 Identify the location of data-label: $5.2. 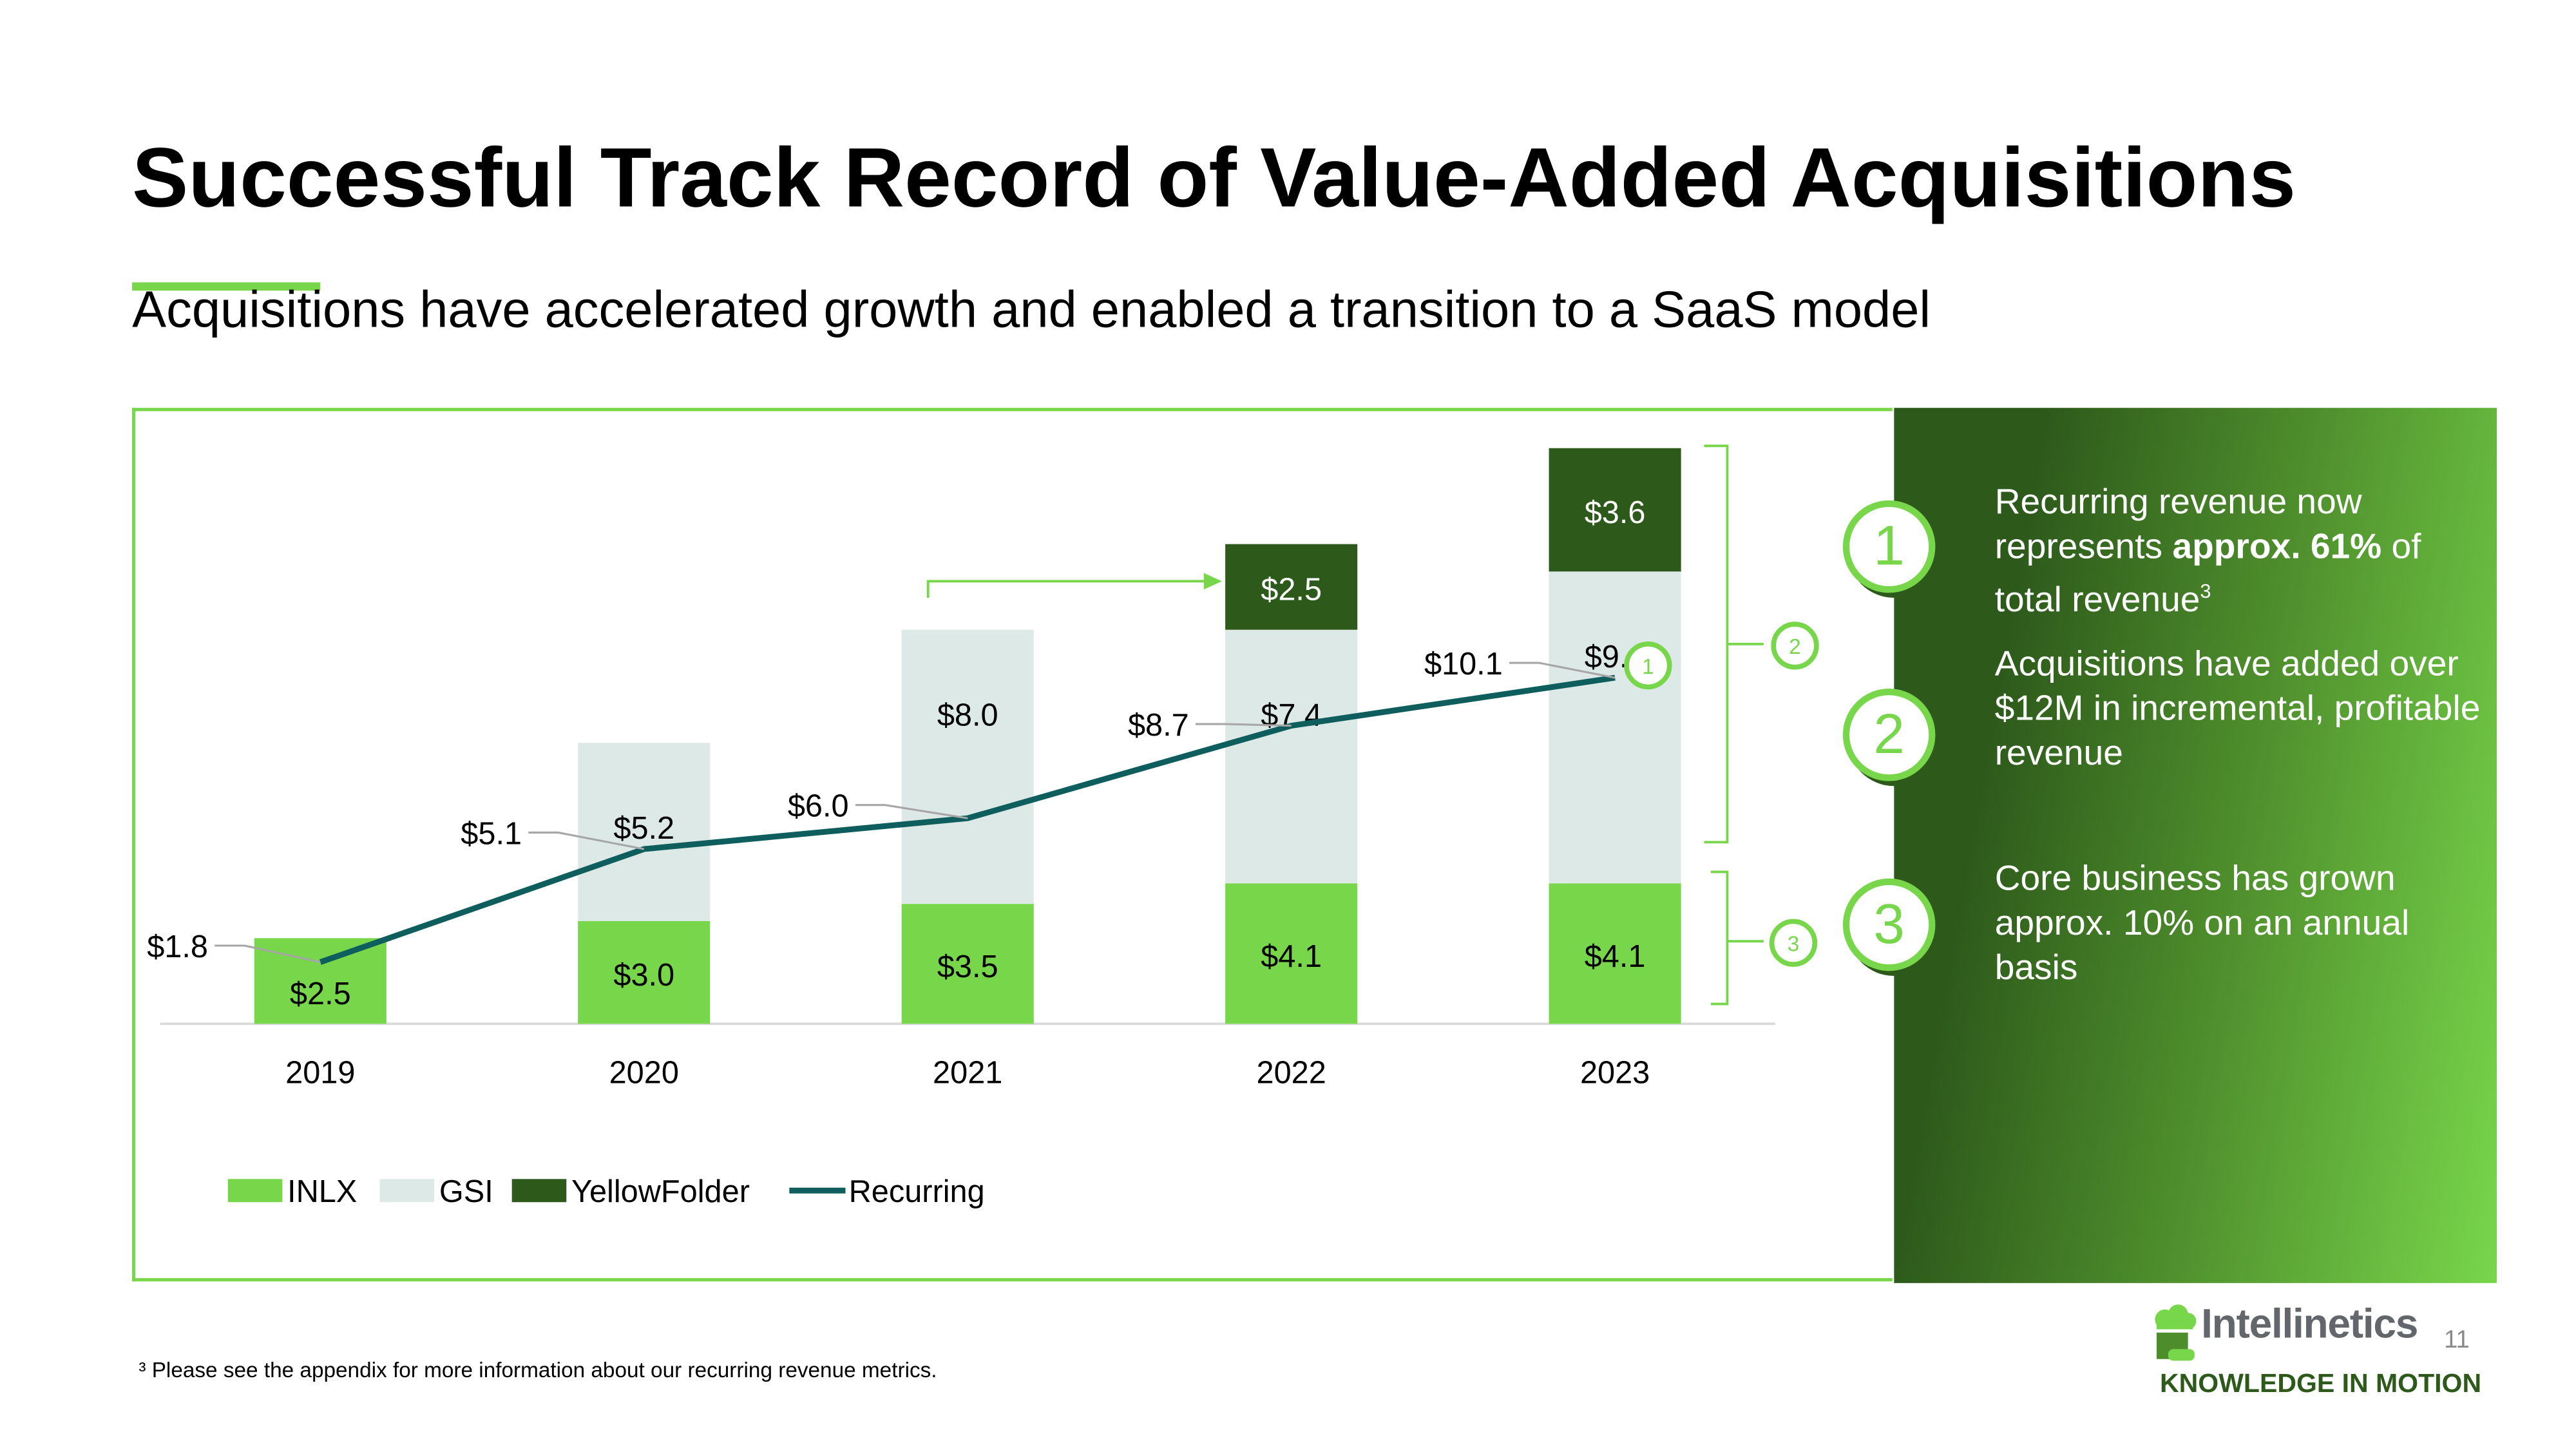
(643, 829).